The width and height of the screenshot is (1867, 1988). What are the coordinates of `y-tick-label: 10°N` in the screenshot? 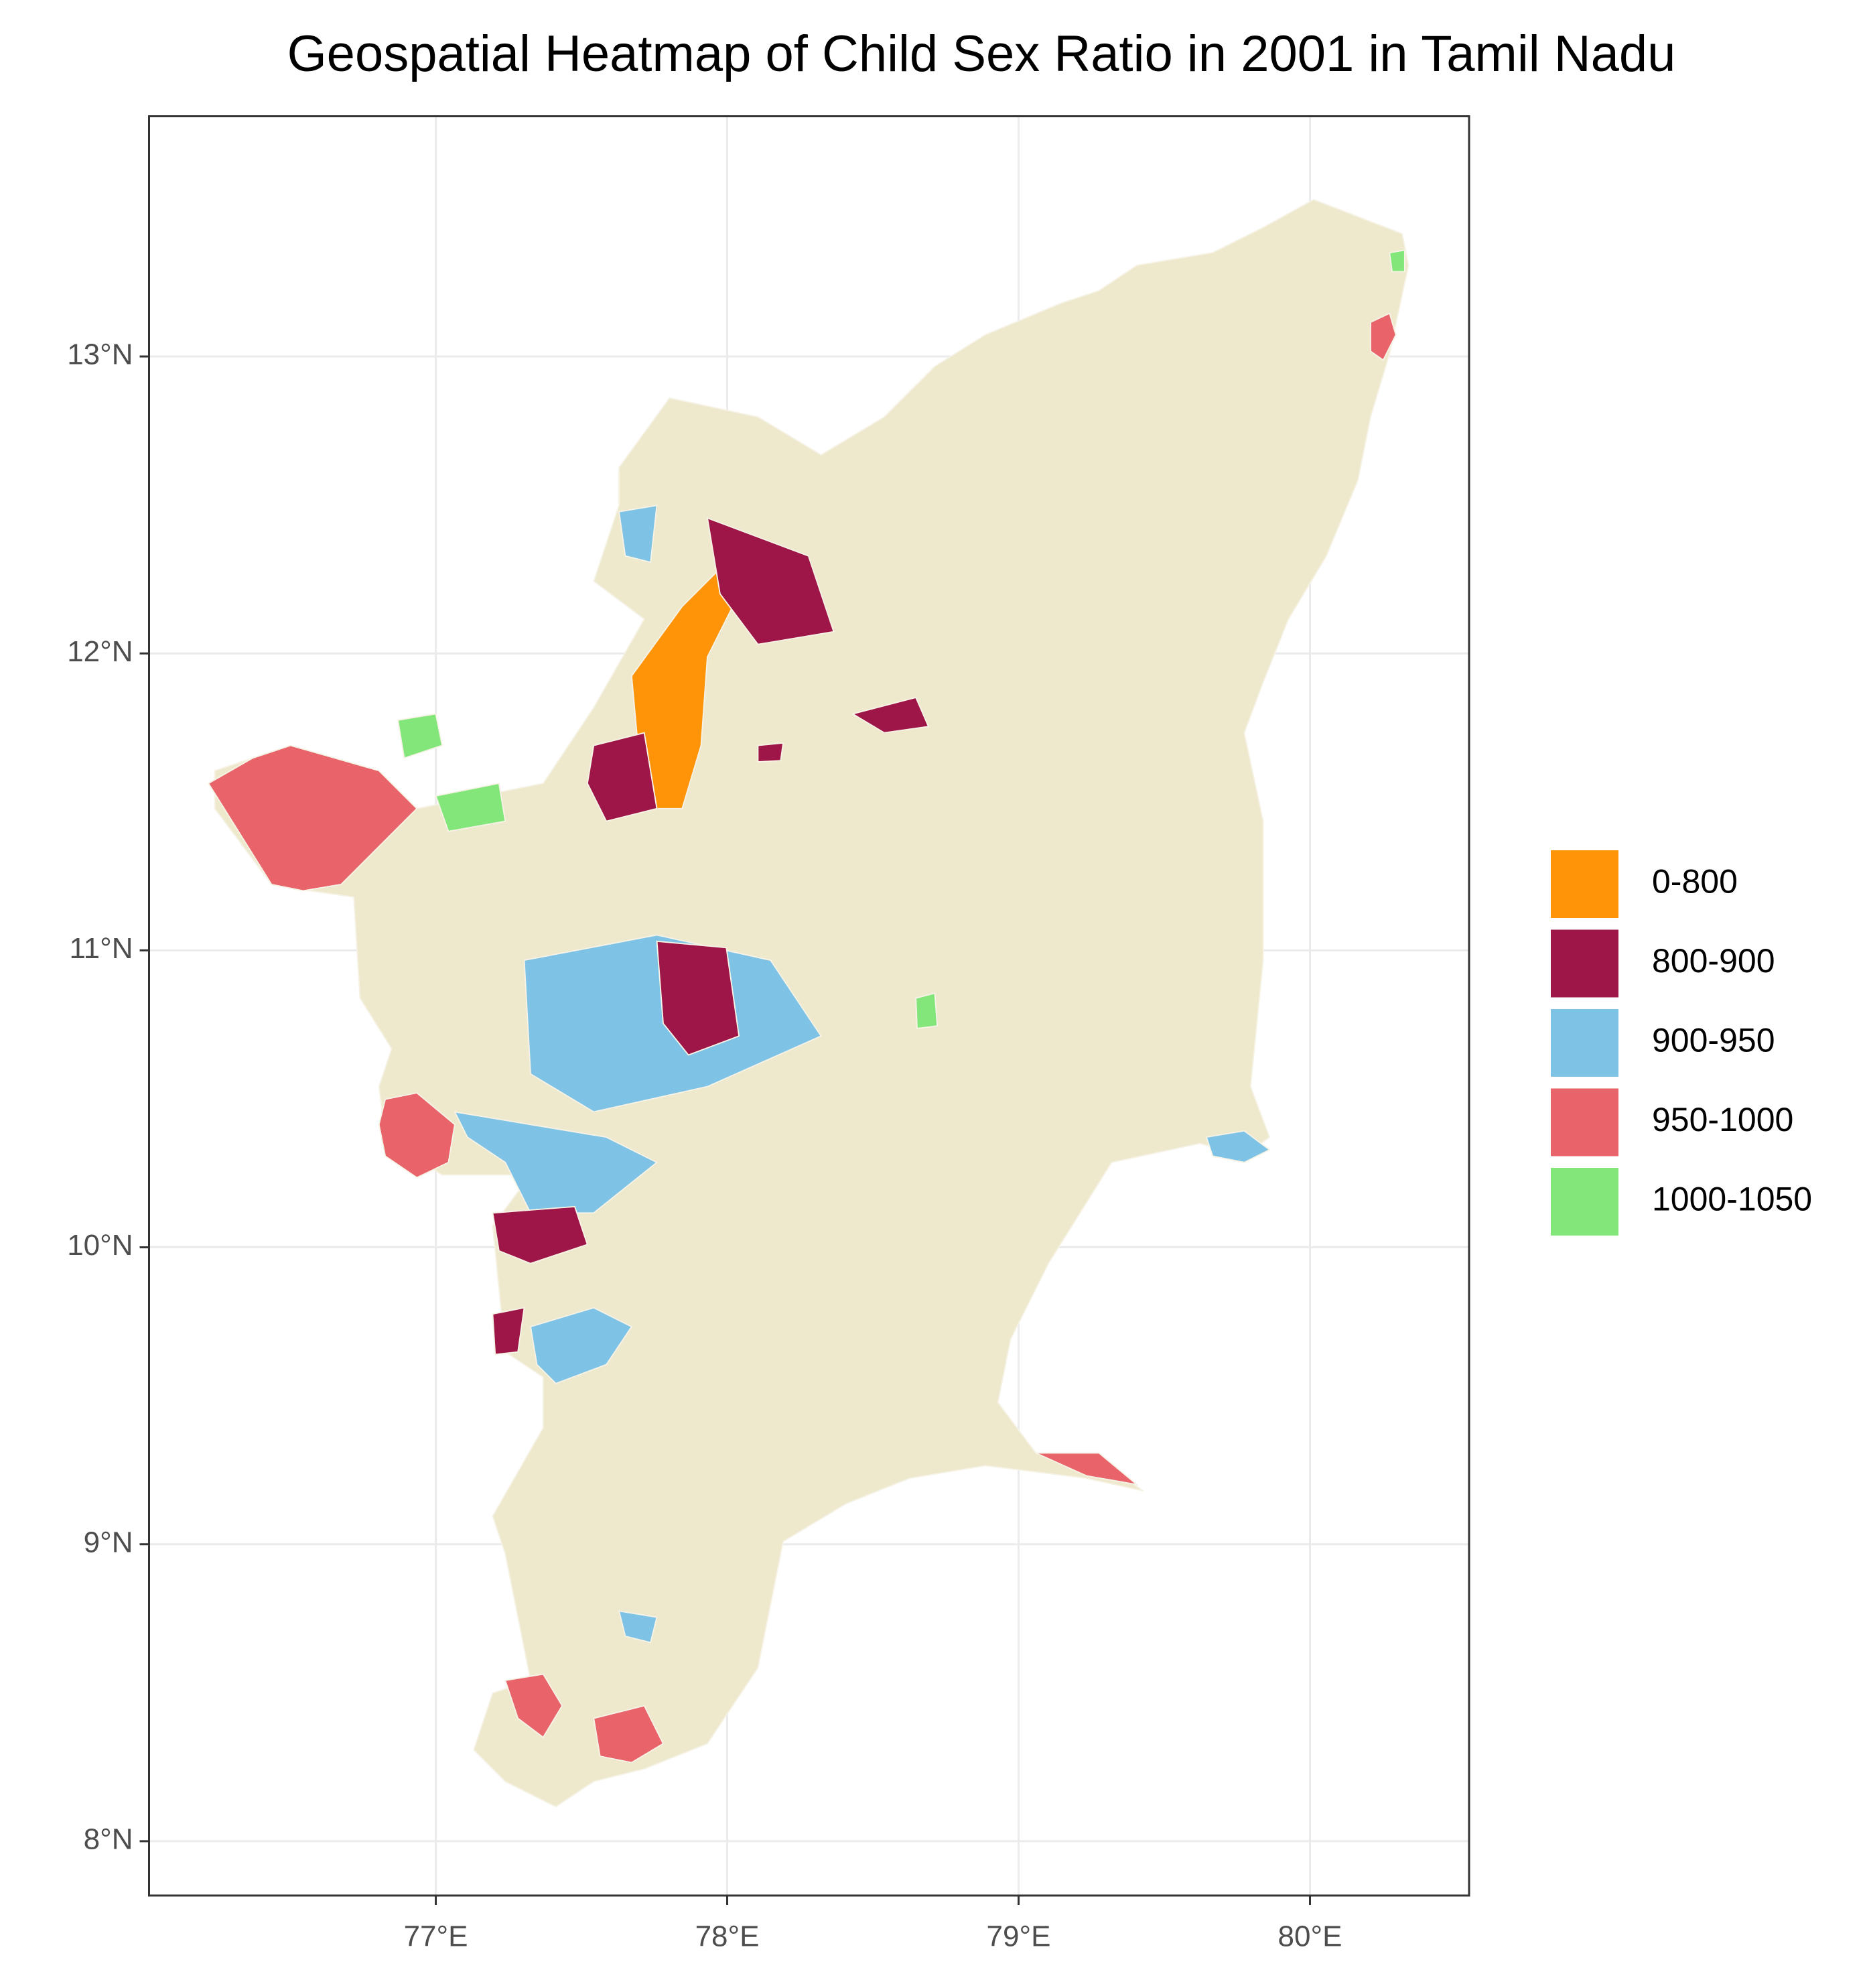 It's located at (100, 1245).